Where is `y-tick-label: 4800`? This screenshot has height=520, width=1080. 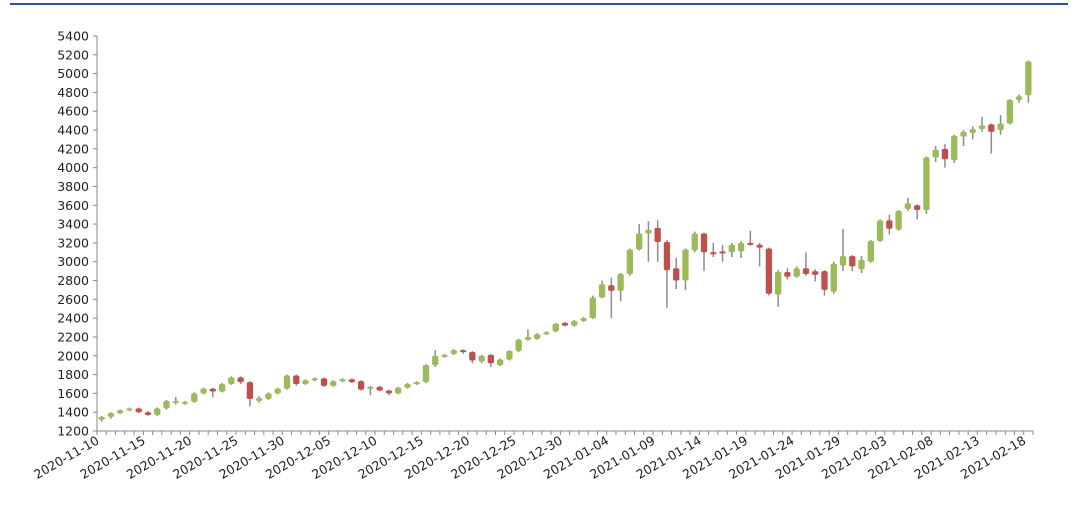
y-tick-label: 4800 is located at coordinates (73, 92).